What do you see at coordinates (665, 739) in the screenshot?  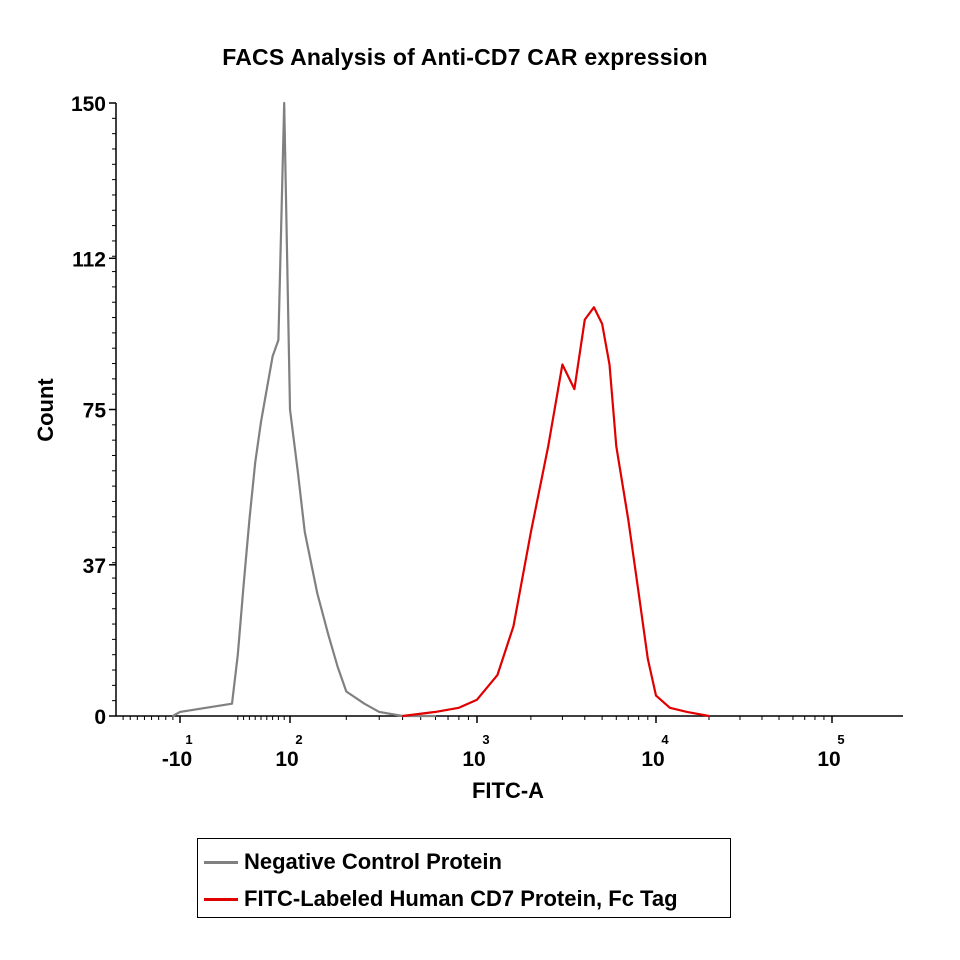 I see `x-tick-exponent: 4` at bounding box center [665, 739].